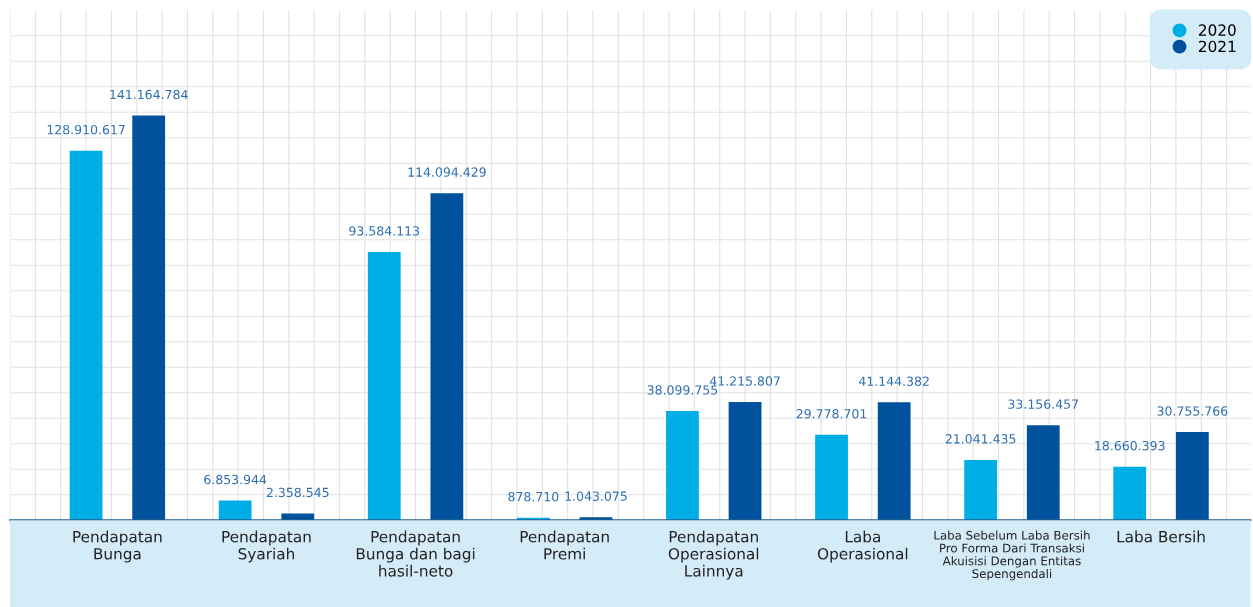  I want to click on x-tick-label: Pendapatan Premi, so click(564, 545).